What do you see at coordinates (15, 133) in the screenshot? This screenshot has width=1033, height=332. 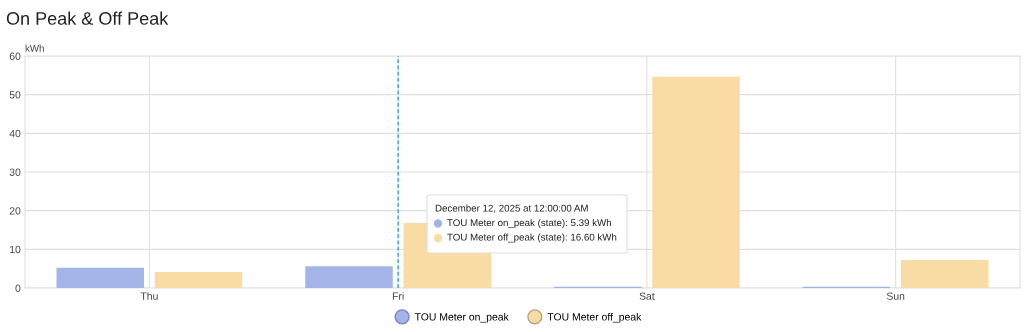 I see `y-tick-label: 40` at bounding box center [15, 133].